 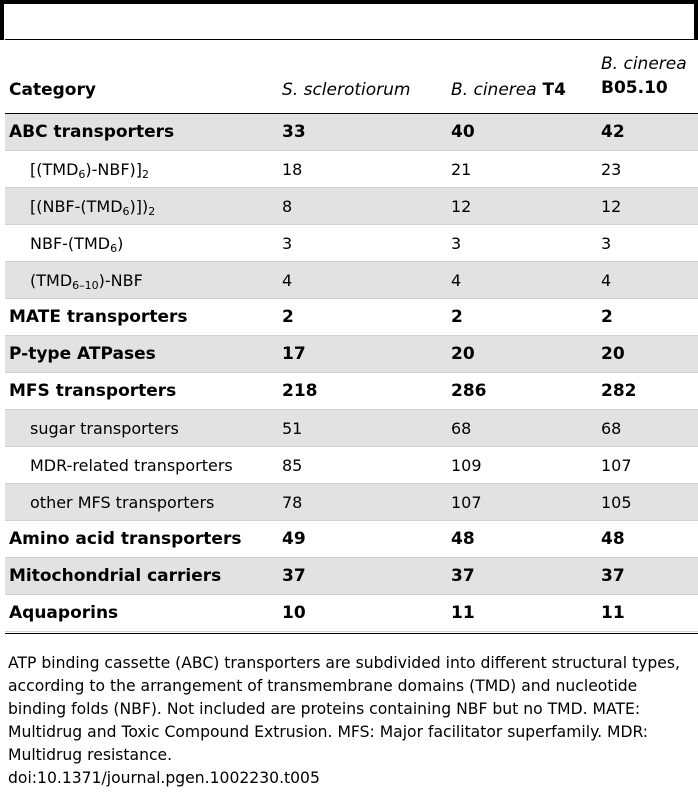 What do you see at coordinates (463, 576) in the screenshot?
I see `value-b-cinerea-t4: 37` at bounding box center [463, 576].